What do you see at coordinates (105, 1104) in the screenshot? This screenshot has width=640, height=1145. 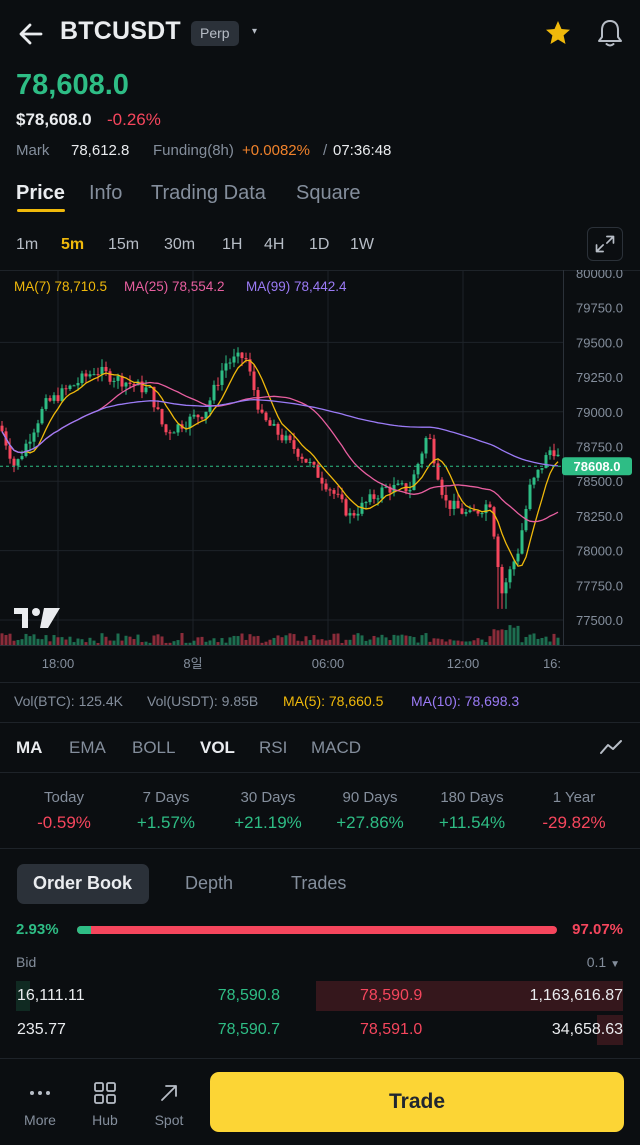 I see `nav-hub: Hub` at bounding box center [105, 1104].